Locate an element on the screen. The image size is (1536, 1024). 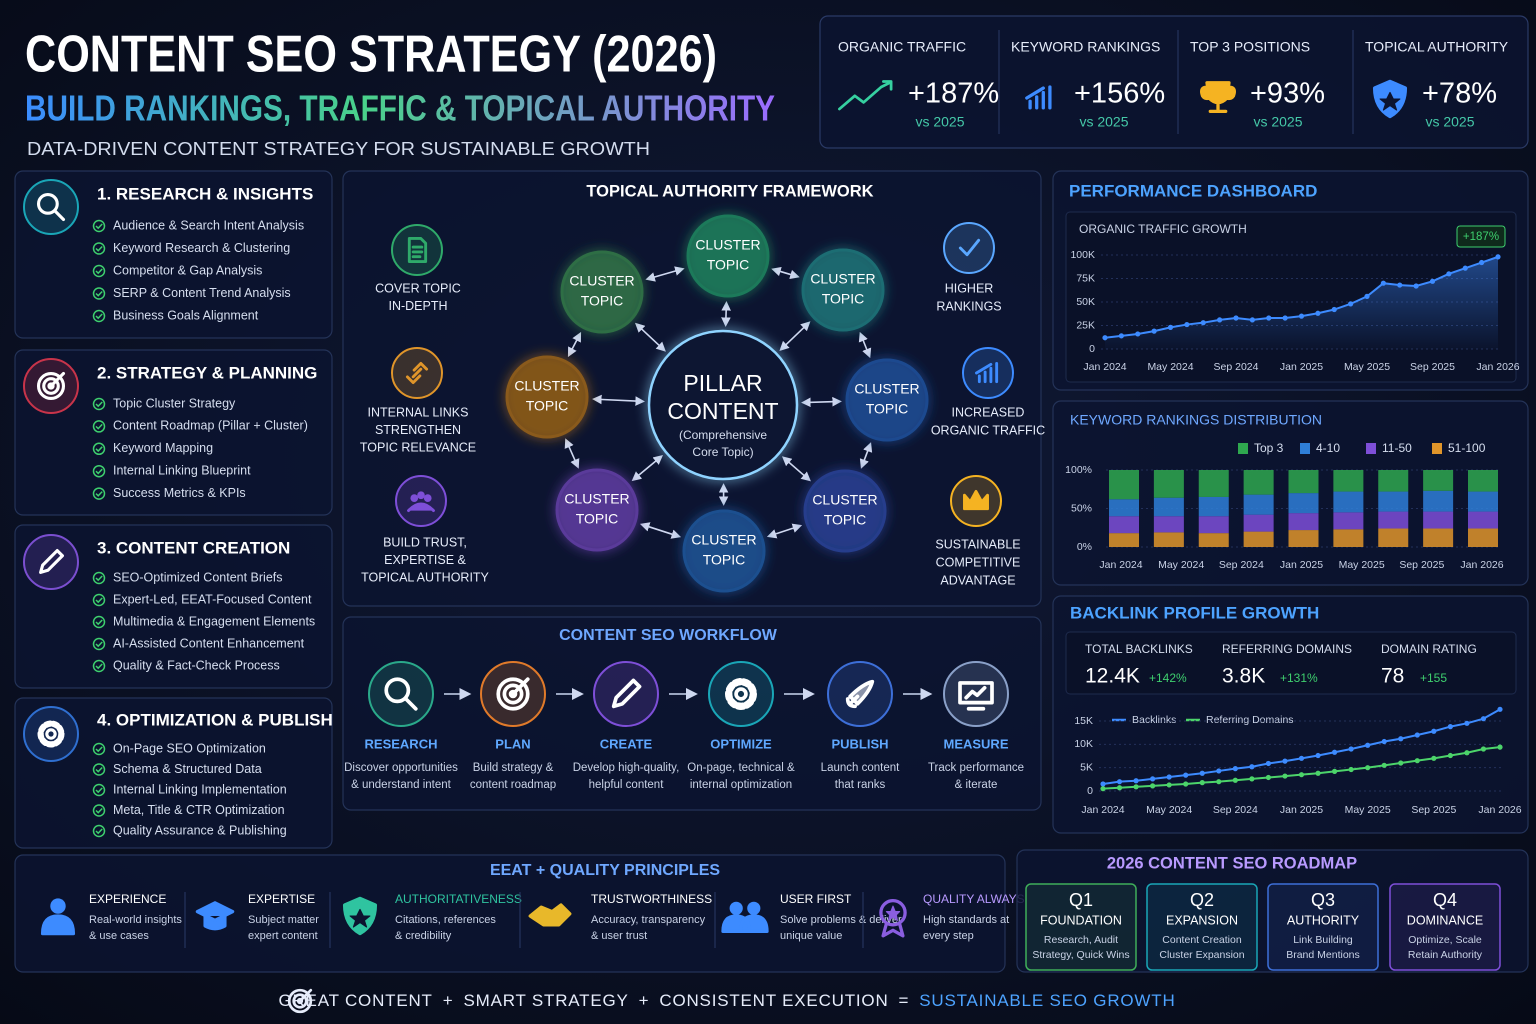
step-desc: Launch content is located at coordinates (860, 768).